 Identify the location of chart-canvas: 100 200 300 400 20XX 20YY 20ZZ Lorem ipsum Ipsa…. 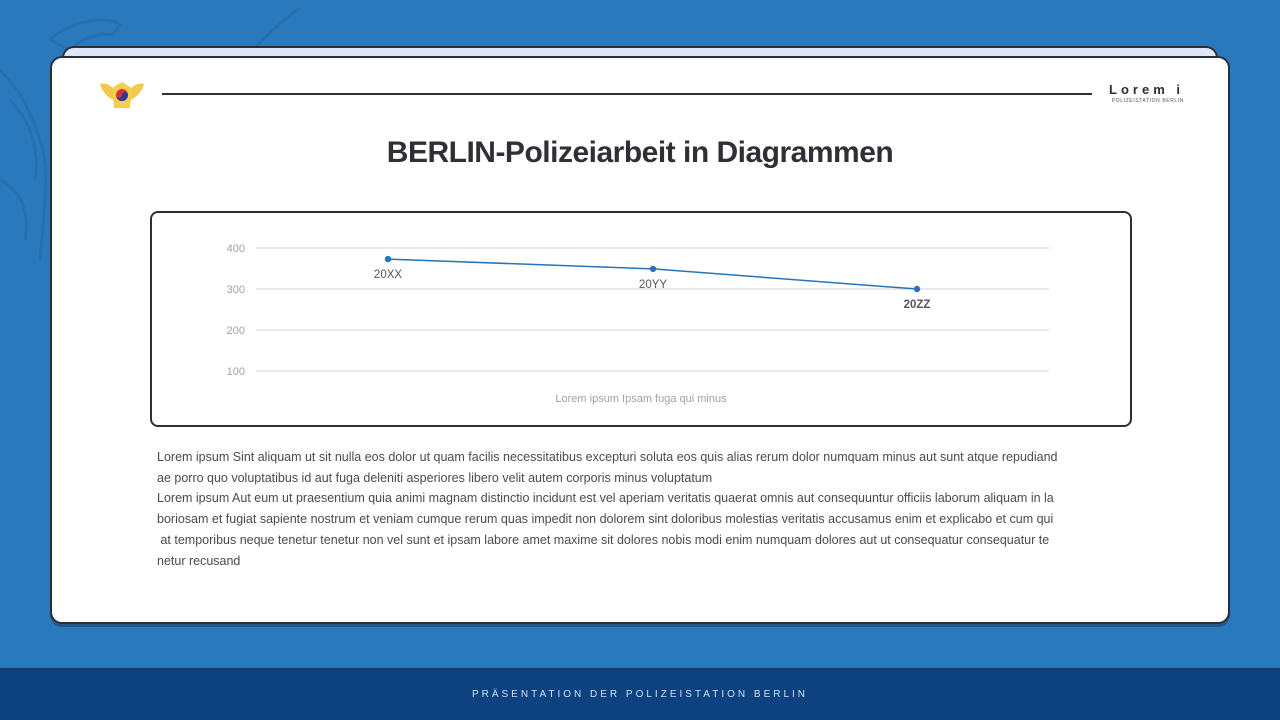
(638, 324).